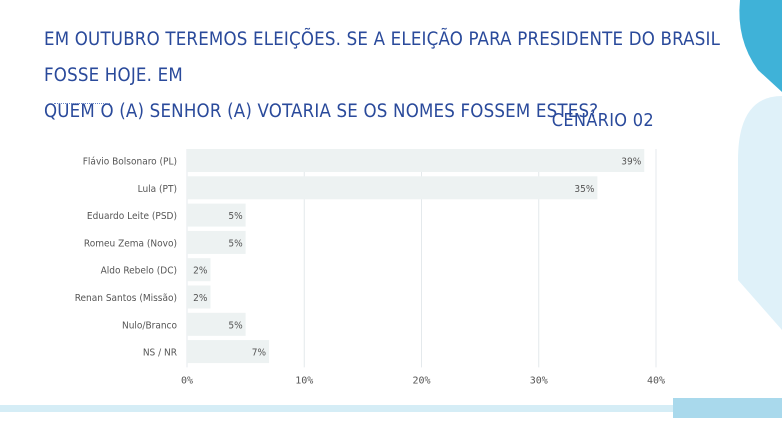 This screenshot has height=440, width=782. What do you see at coordinates (727, 408) in the screenshot?
I see `footer-accent-block` at bounding box center [727, 408].